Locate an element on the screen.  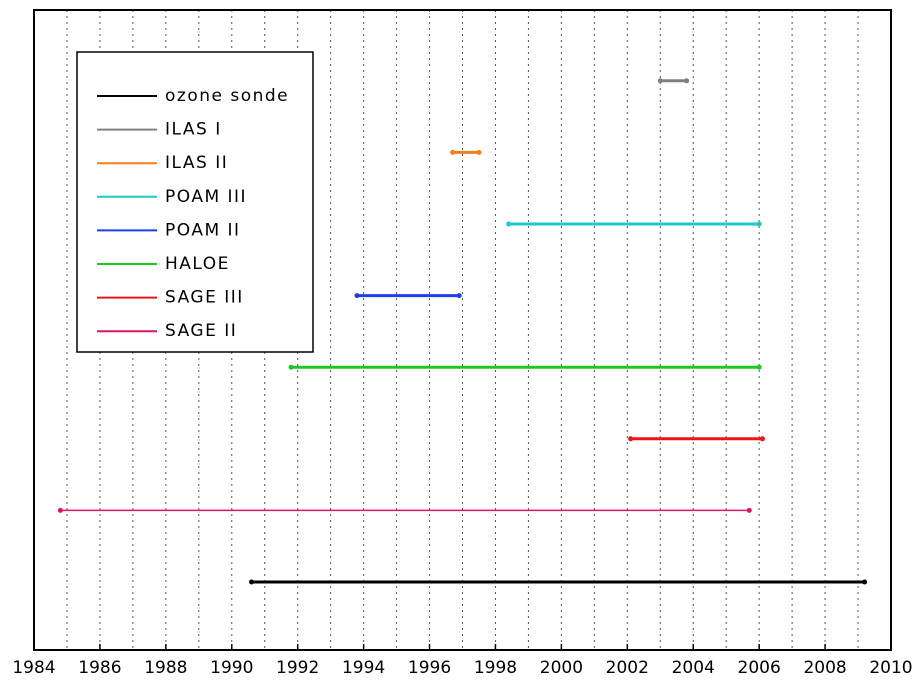
x-tick-label: 1994 is located at coordinates (363, 668).